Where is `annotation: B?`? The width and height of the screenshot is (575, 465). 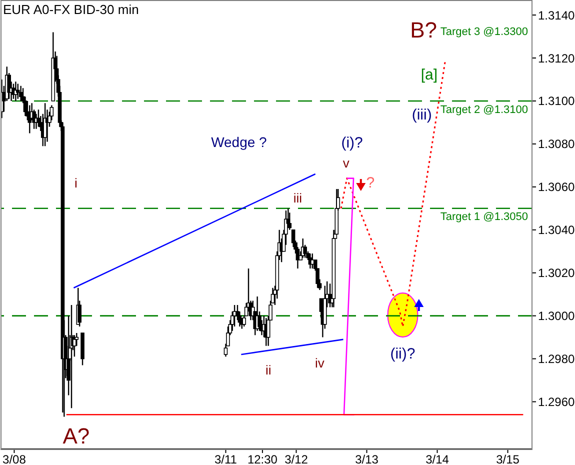 annotation: B? is located at coordinates (423, 30).